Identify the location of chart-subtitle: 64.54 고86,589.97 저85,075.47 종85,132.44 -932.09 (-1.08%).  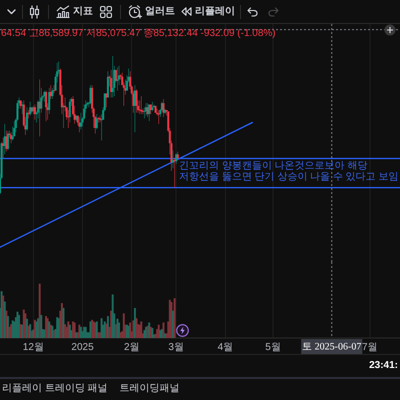
(138, 34).